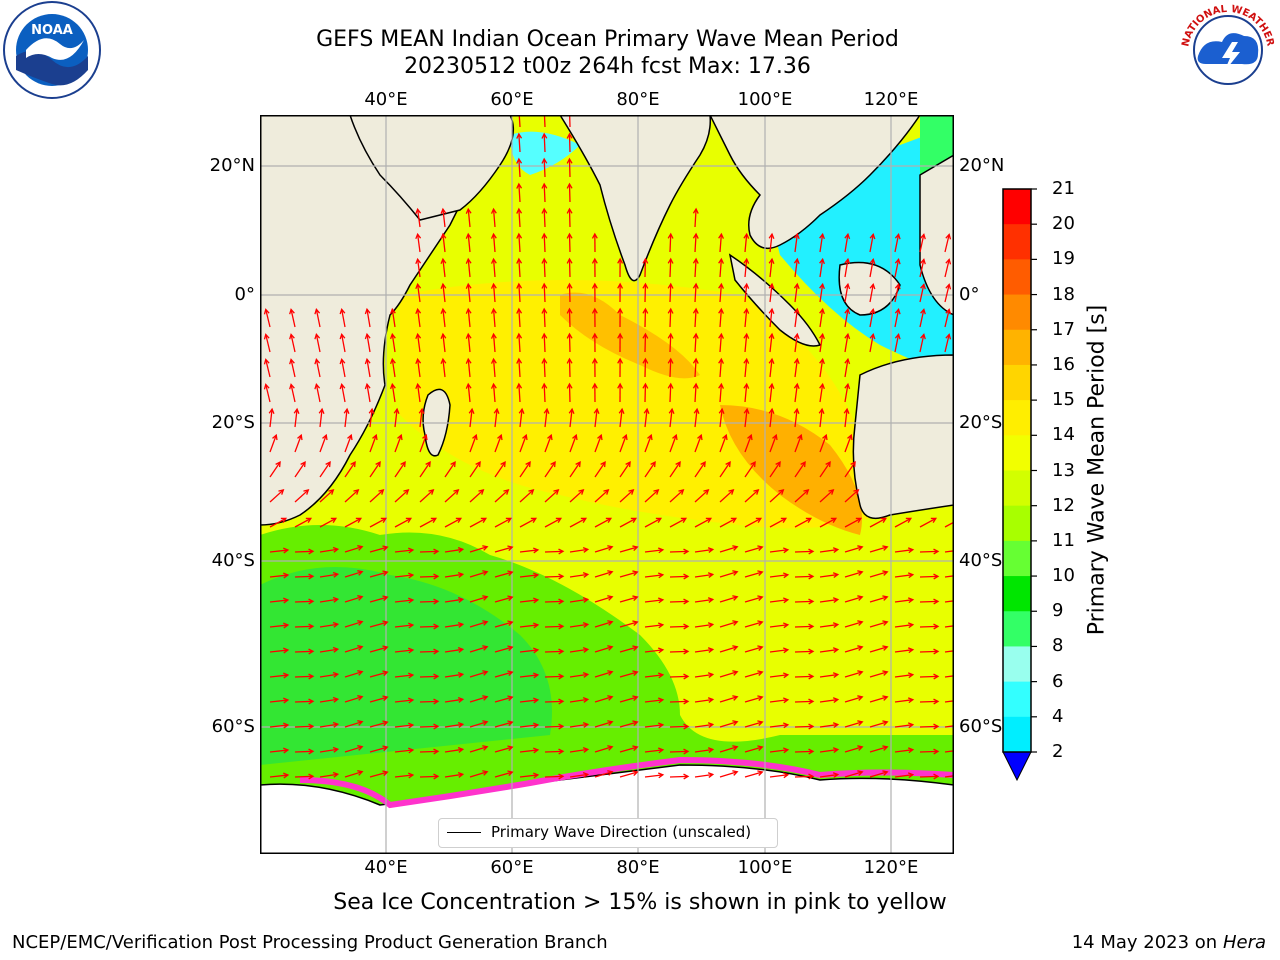 This screenshot has width=1280, height=960. I want to click on colorbar-title: Primary Wave Mean Period [s], so click(1097, 470).